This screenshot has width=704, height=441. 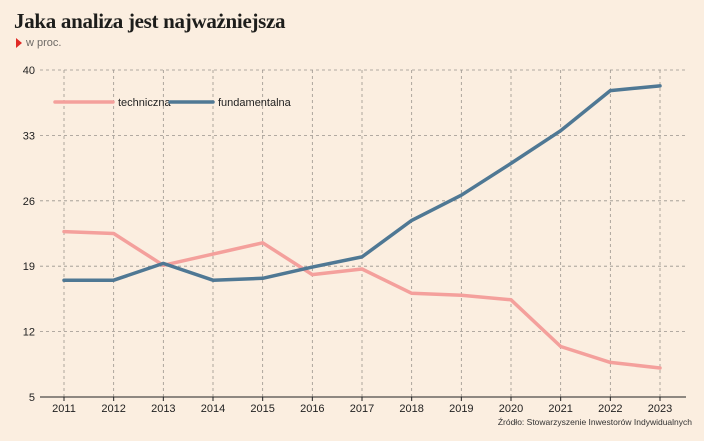 I want to click on subtitle-row: w proc., so click(x=38, y=43).